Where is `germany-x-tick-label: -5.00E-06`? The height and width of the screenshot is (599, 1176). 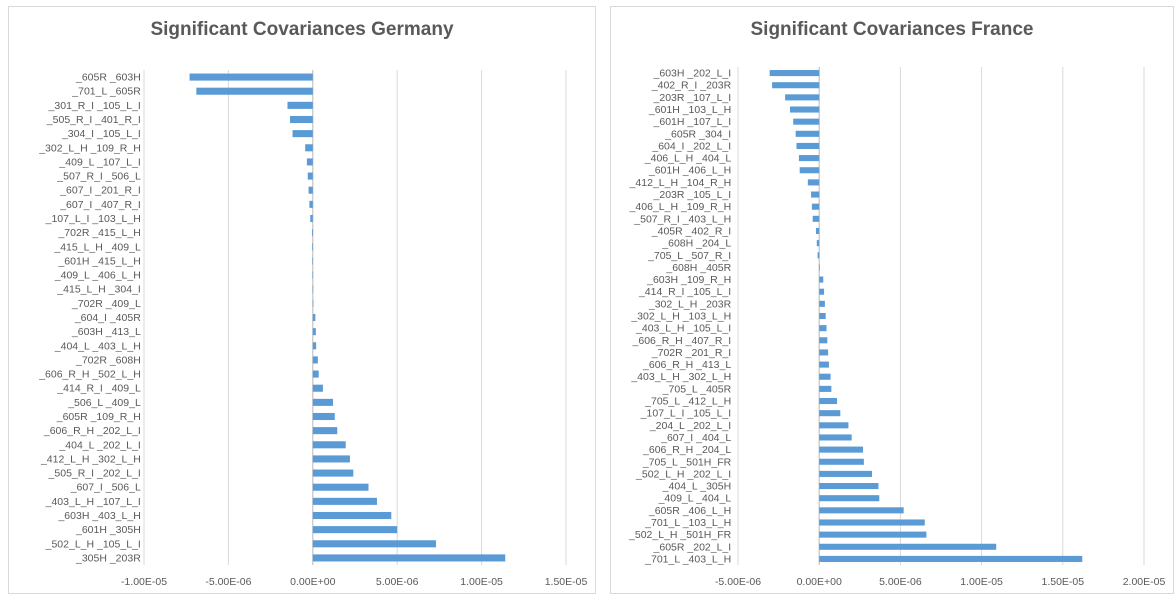
germany-x-tick-label: -5.00E-06 is located at coordinates (228, 582).